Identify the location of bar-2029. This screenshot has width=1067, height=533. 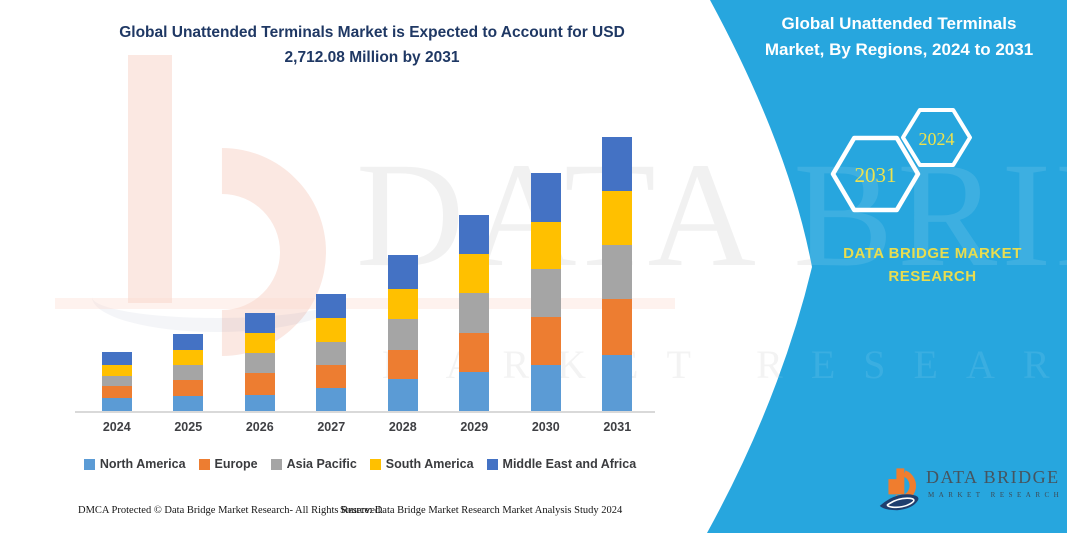
(474, 313).